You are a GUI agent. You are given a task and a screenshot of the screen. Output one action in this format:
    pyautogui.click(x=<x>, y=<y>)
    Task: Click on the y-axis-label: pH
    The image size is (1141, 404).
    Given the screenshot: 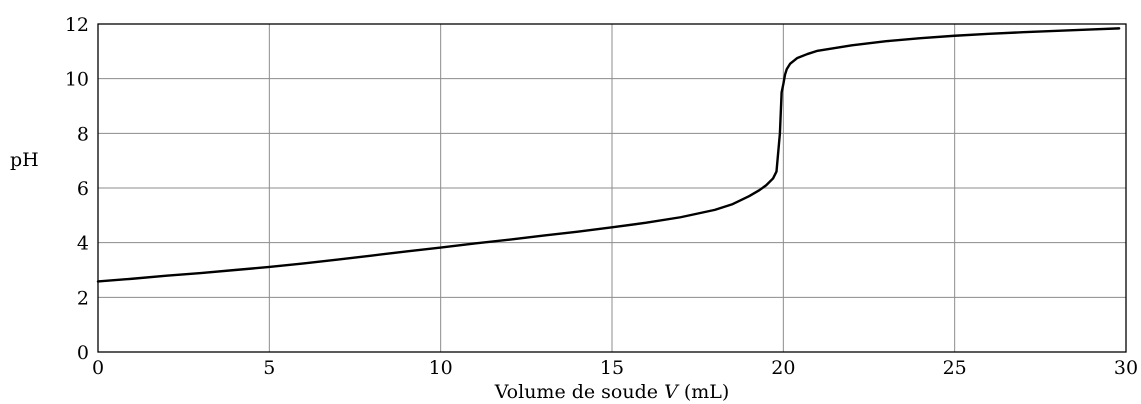 What is the action you would take?
    pyautogui.click(x=24, y=160)
    